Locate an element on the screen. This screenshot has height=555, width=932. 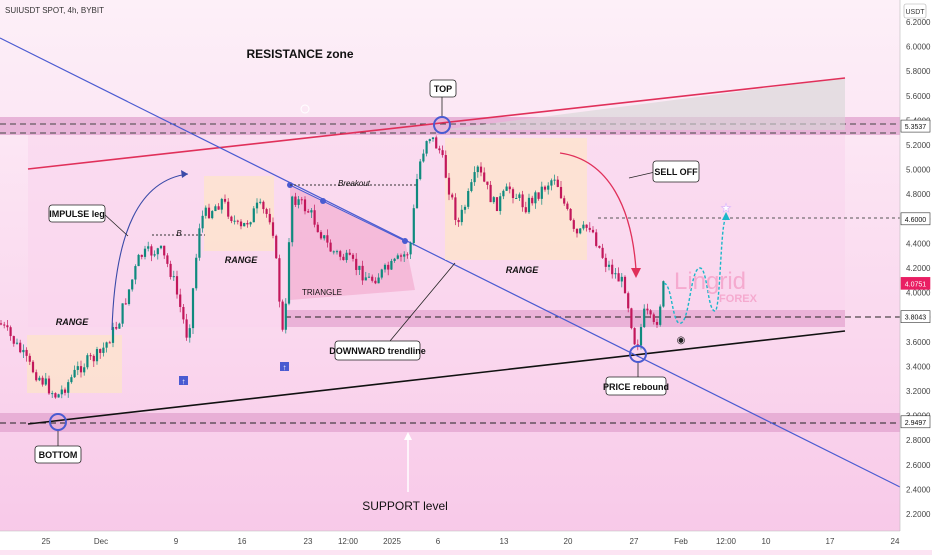
y-tick-label: 5.8000 is located at coordinates (918, 71).